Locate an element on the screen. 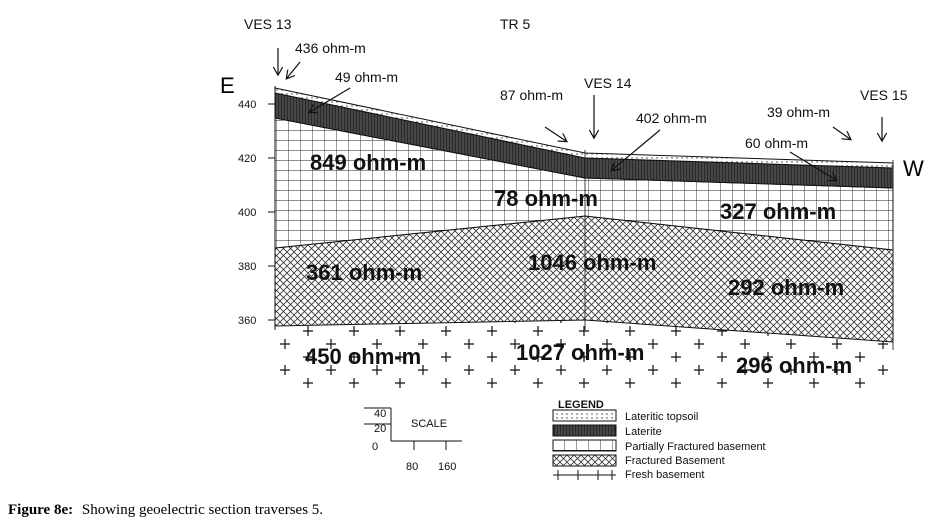  west-label: W is located at coordinates (913, 168).